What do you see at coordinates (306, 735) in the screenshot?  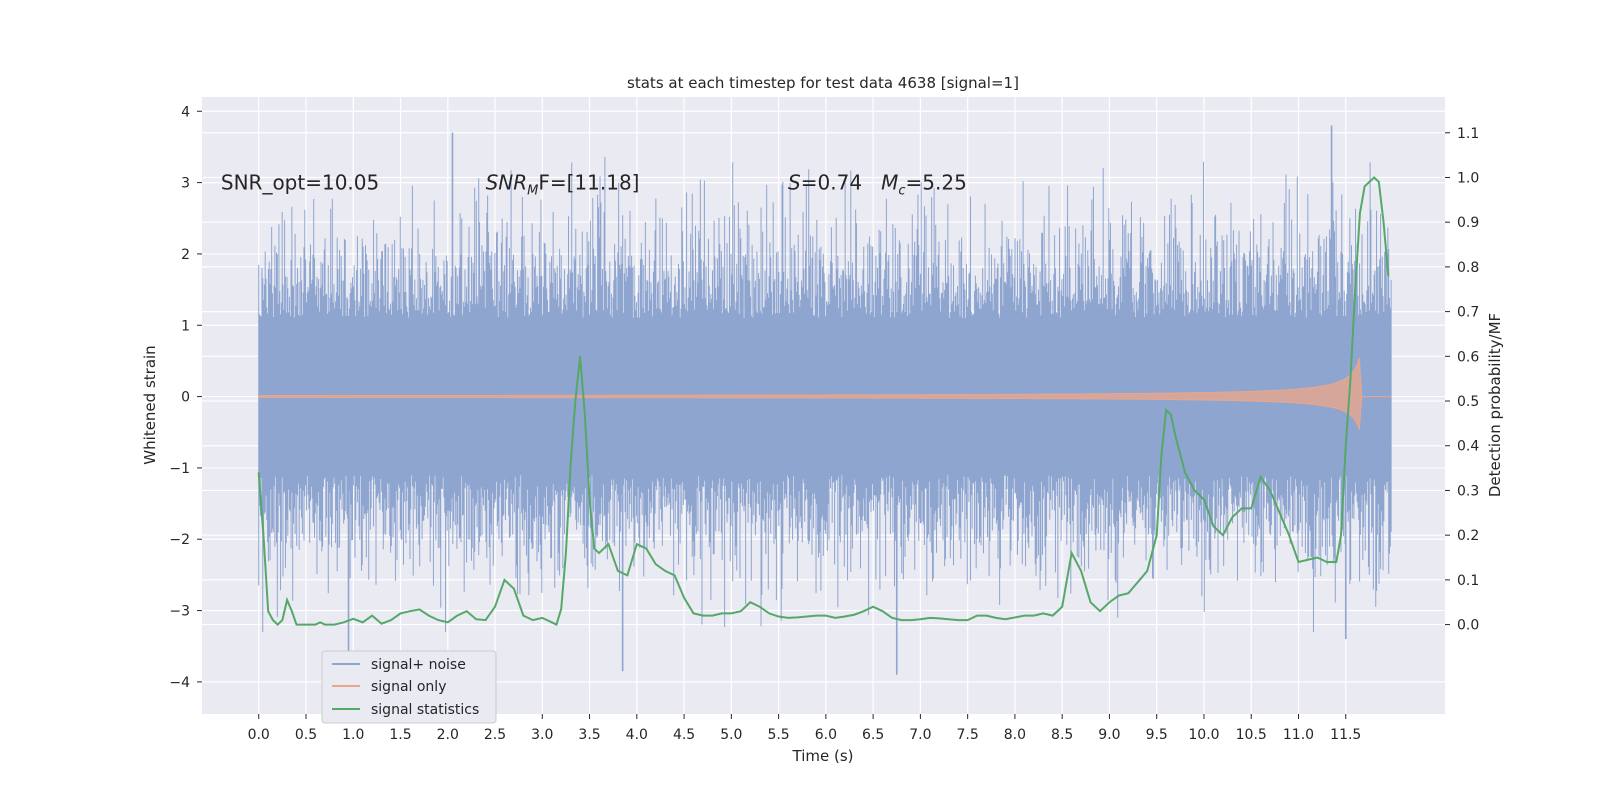 I see `x-tick-label: 0.5` at bounding box center [306, 735].